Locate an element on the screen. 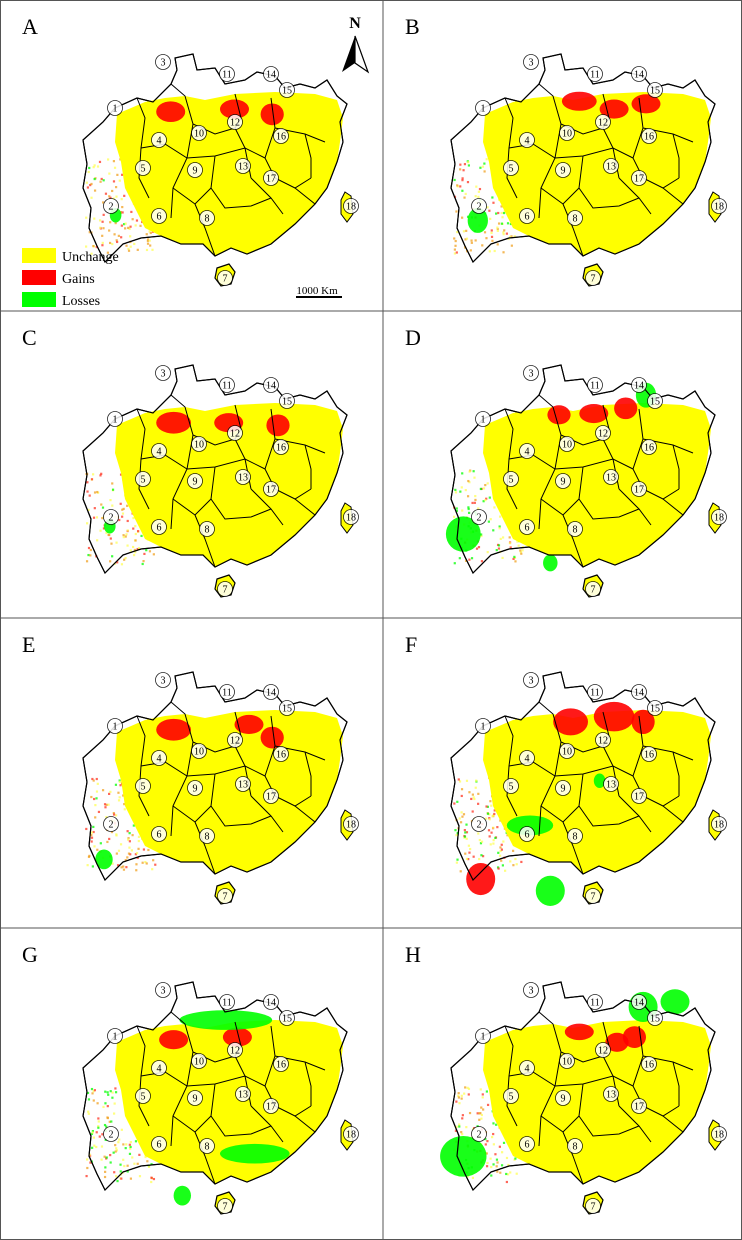 The width and height of the screenshot is (742, 1240). region-label-17: 17 is located at coordinates (271, 1106).